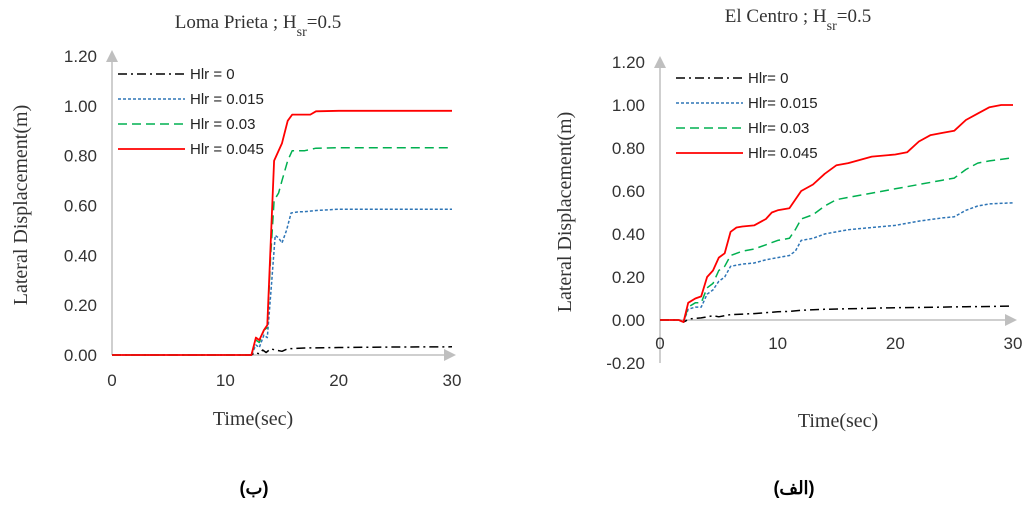 Image resolution: width=1027 pixels, height=508 pixels. What do you see at coordinates (254, 488) in the screenshot?
I see `figure-caption: (ب)` at bounding box center [254, 488].